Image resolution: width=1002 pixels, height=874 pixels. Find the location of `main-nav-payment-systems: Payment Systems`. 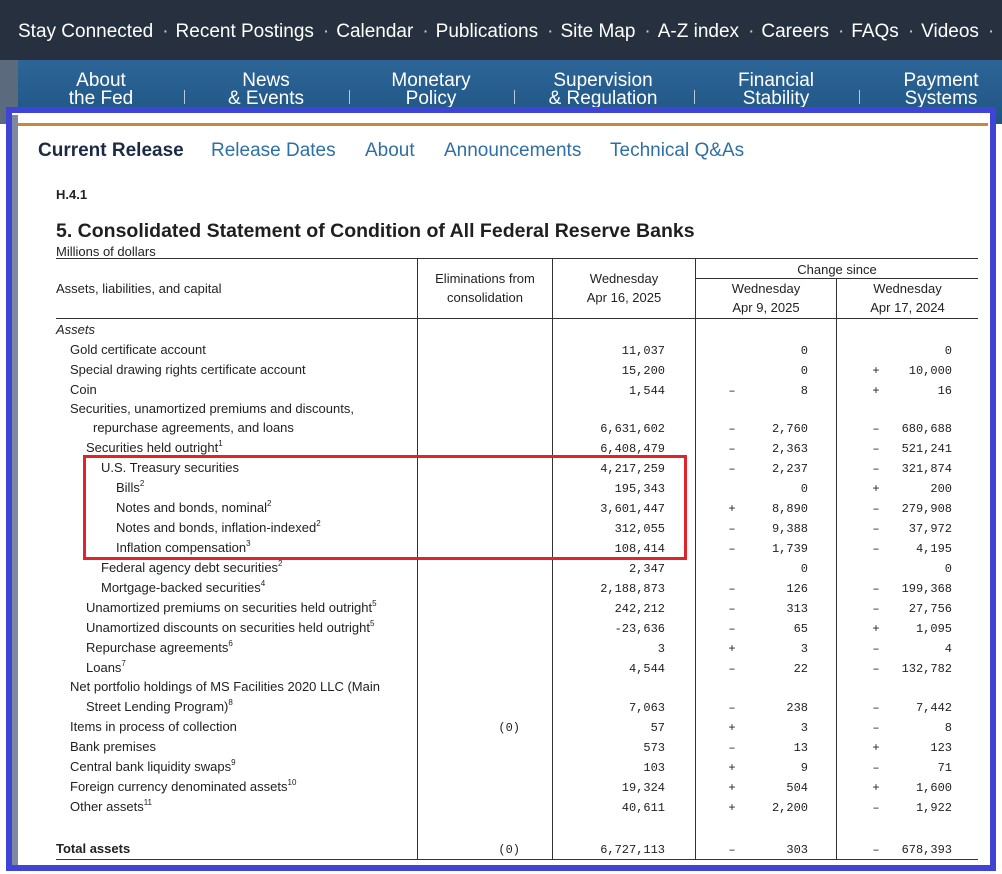

main-nav-payment-systems: Payment Systems is located at coordinates (931, 90).